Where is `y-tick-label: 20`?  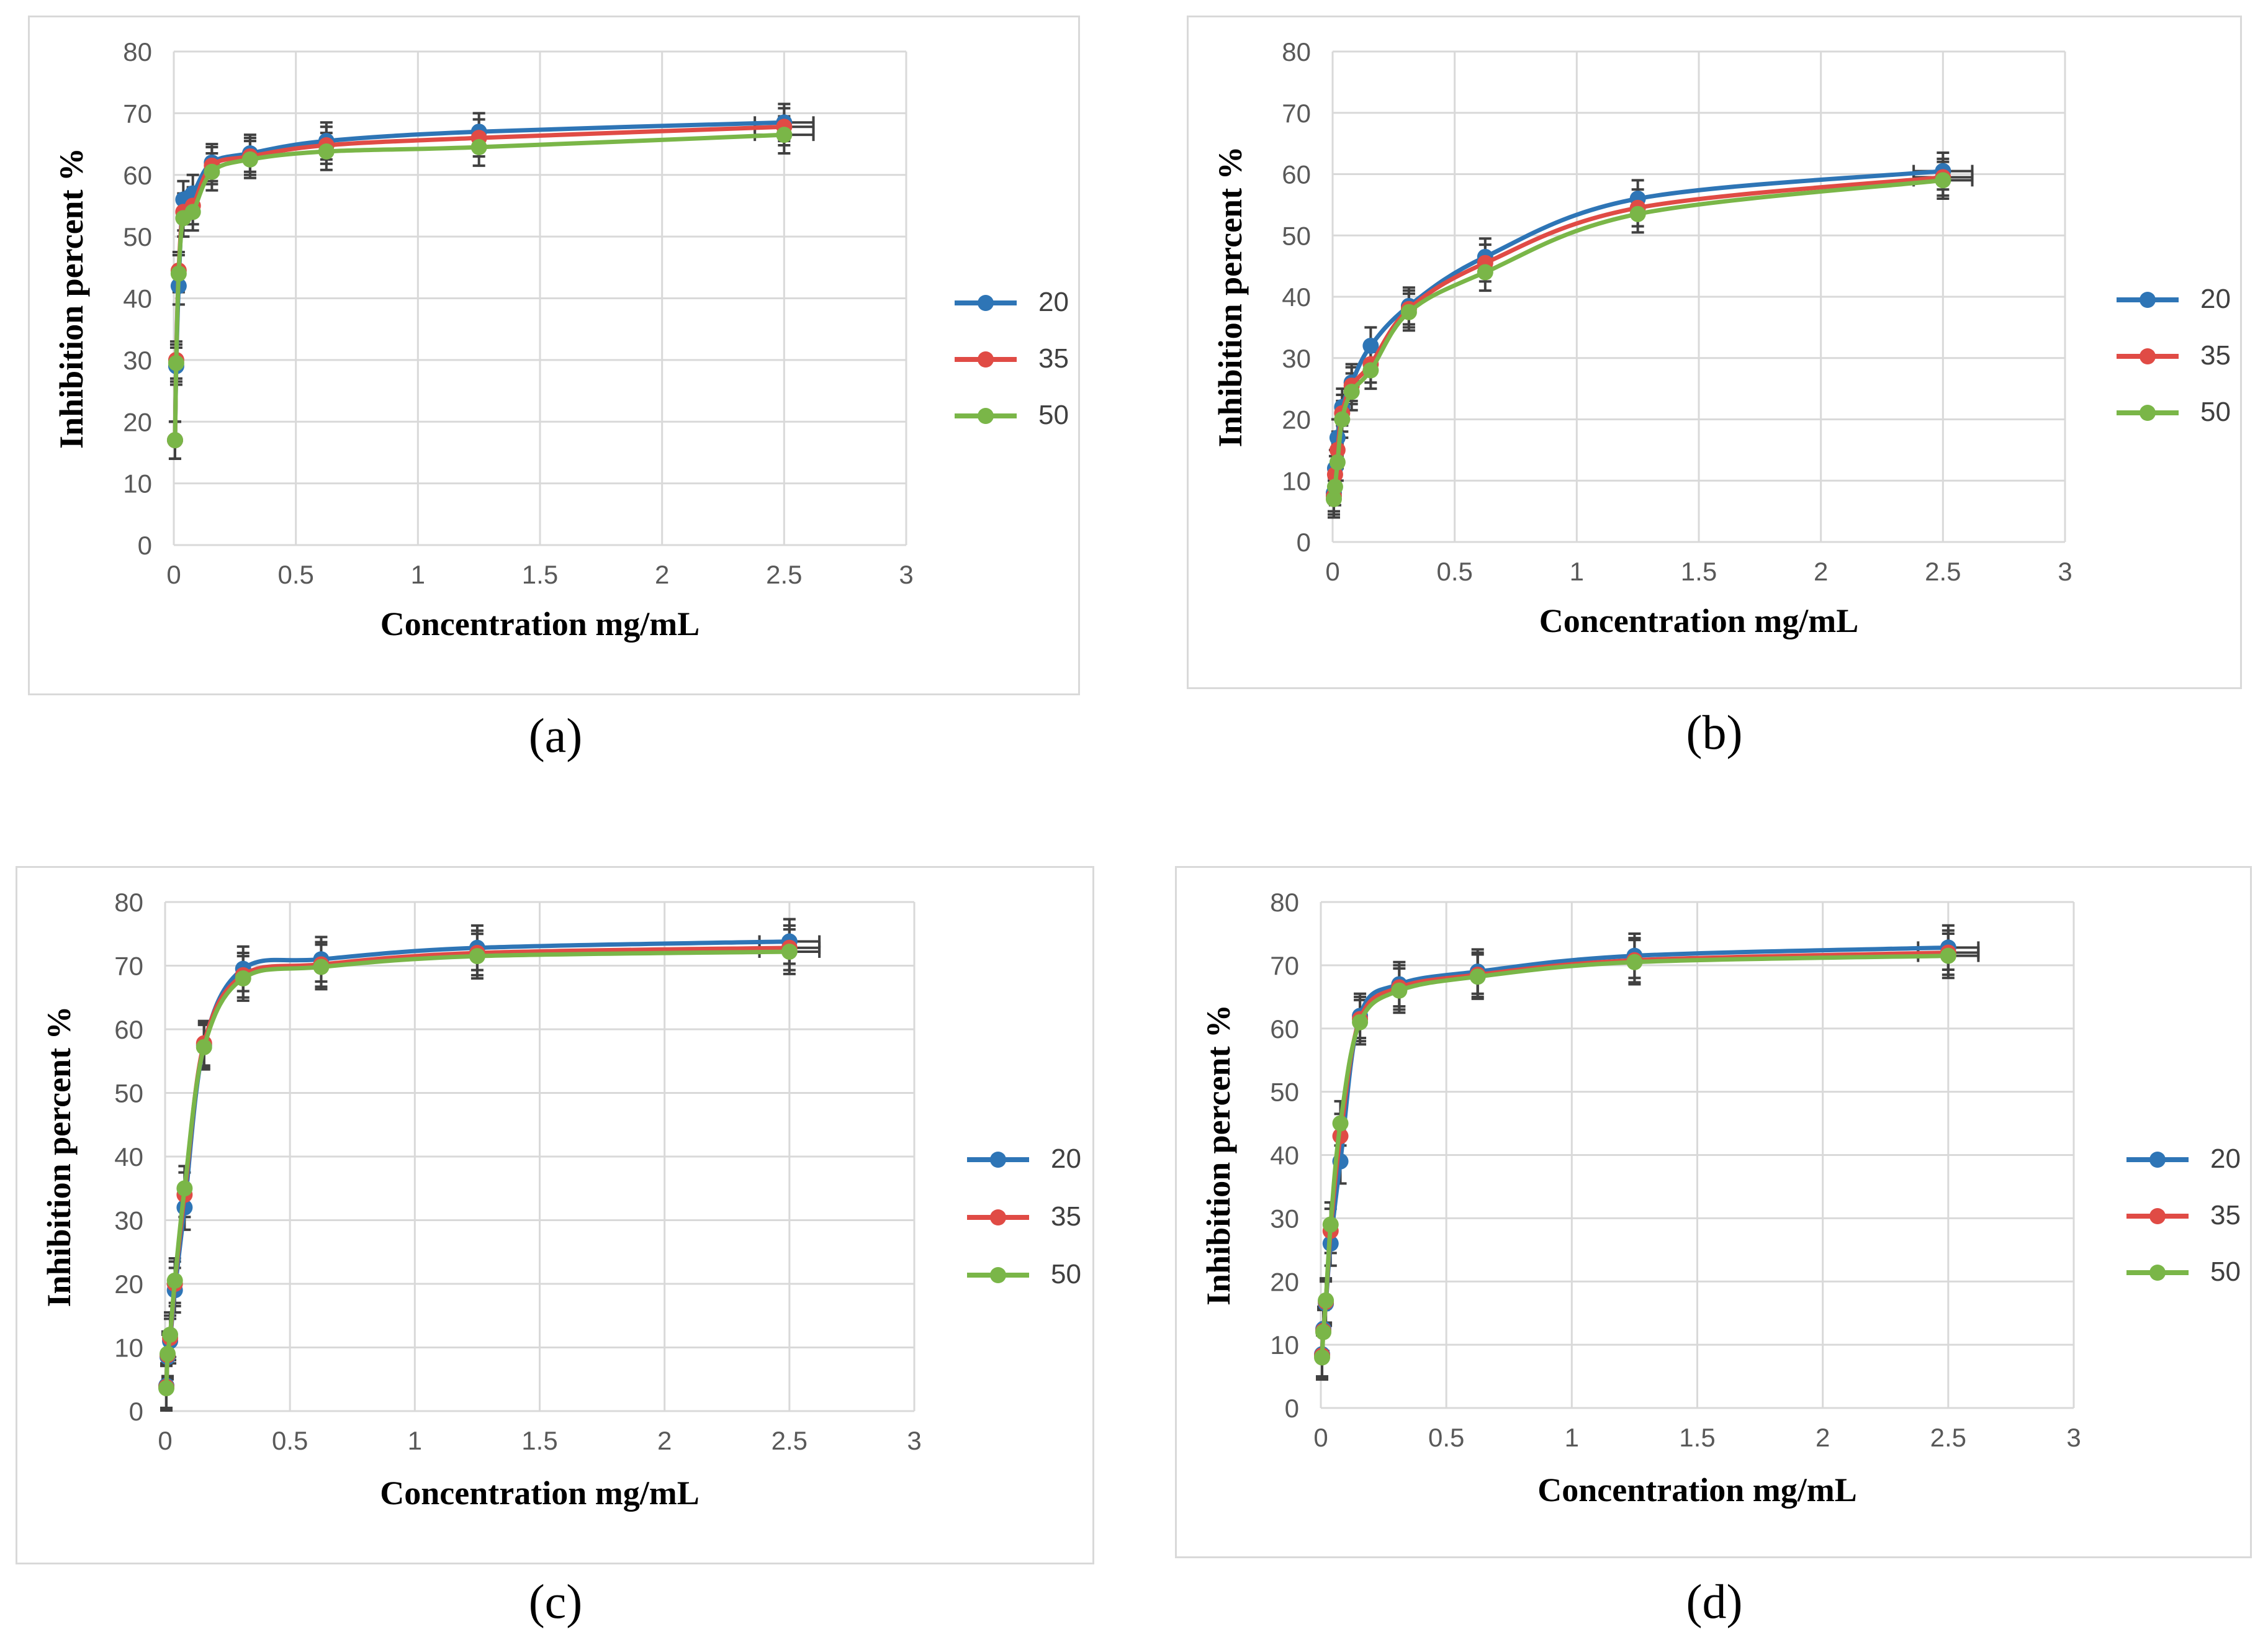 y-tick-label: 20 is located at coordinates (1296, 420).